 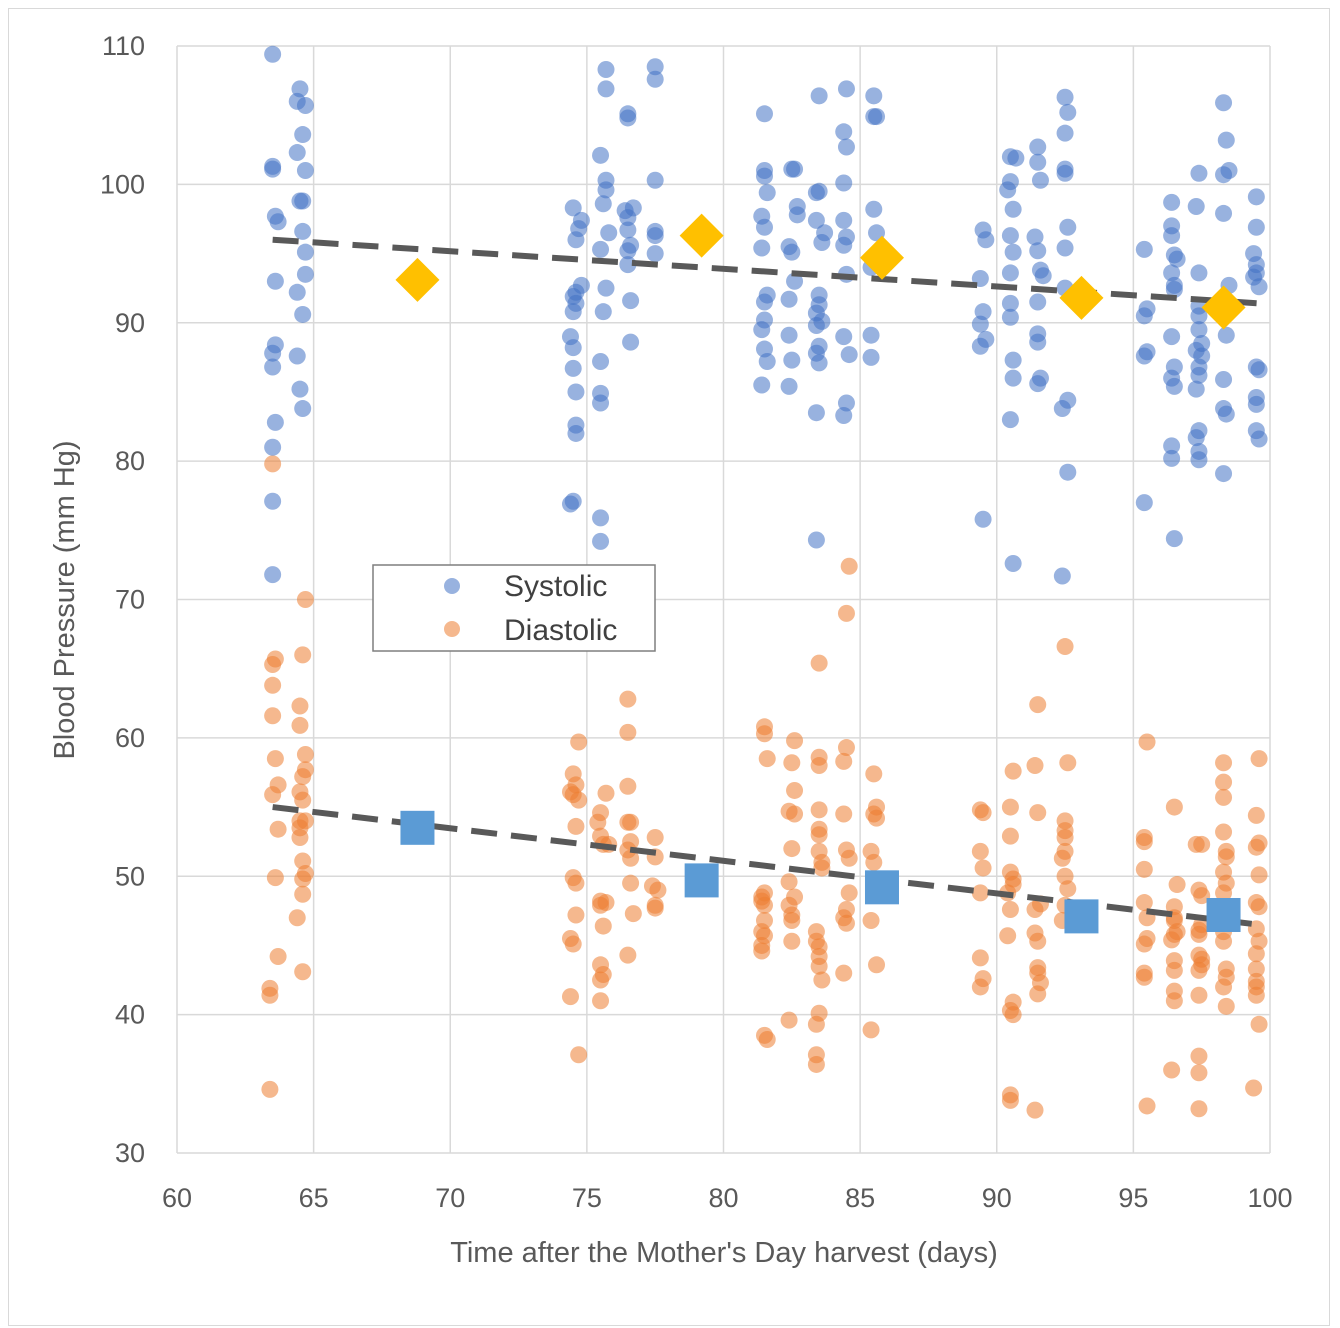 What do you see at coordinates (65, 599) in the screenshot?
I see `y-axis-title: Blood Pressure (mm Hg)` at bounding box center [65, 599].